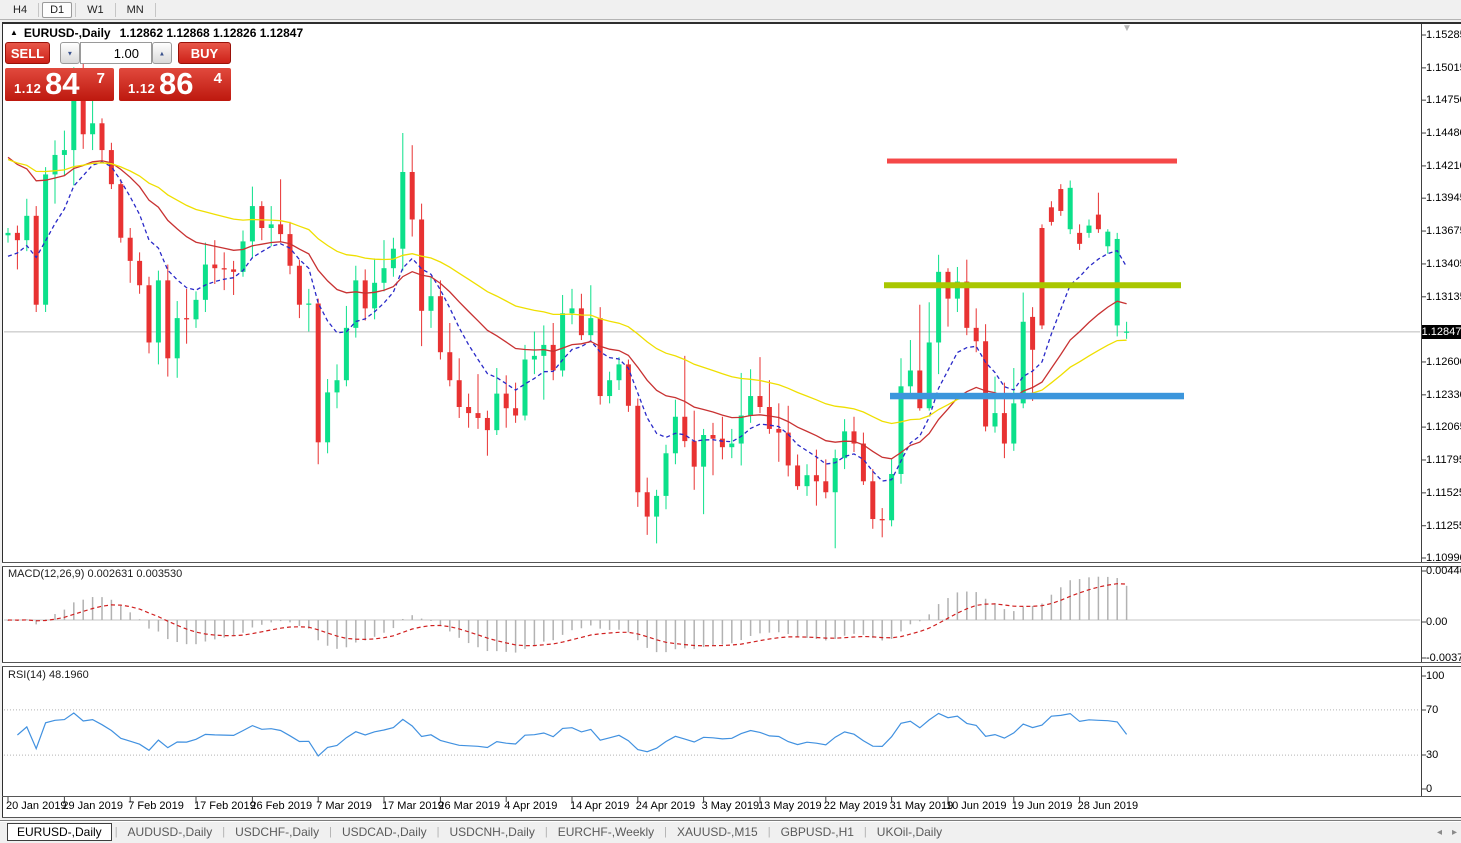 Image resolution: width=1461 pixels, height=843 pixels. Describe the element at coordinates (27, 53) in the screenshot. I see `sell-button: SELL` at that location.